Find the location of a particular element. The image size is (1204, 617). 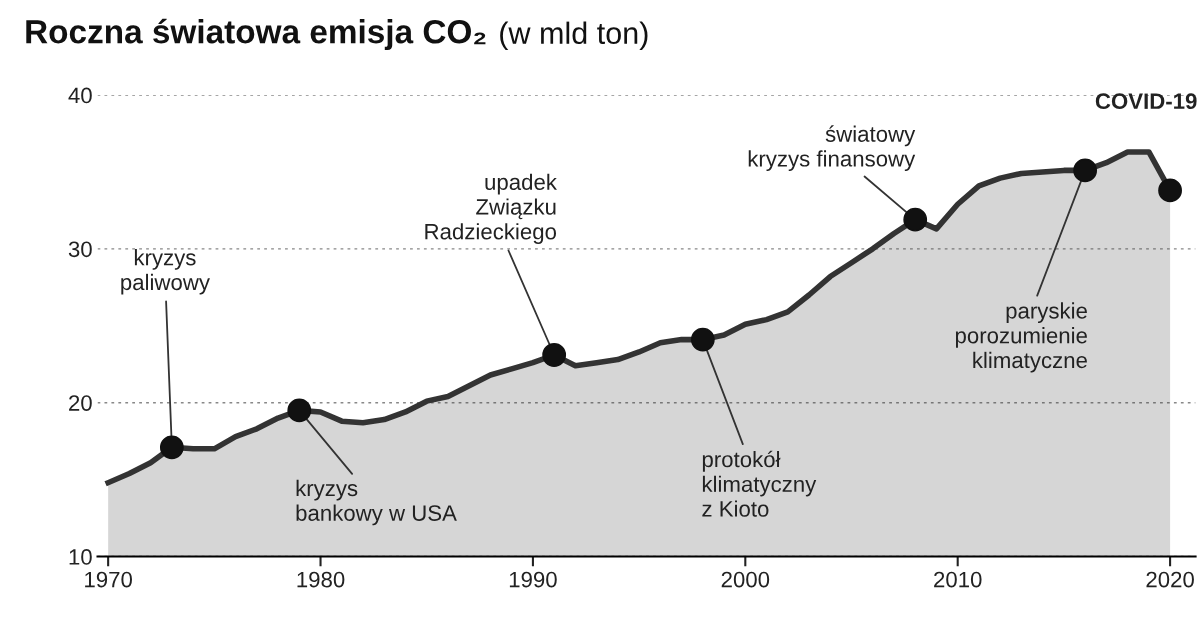

x-tick-label: 2020 is located at coordinates (1170, 579).